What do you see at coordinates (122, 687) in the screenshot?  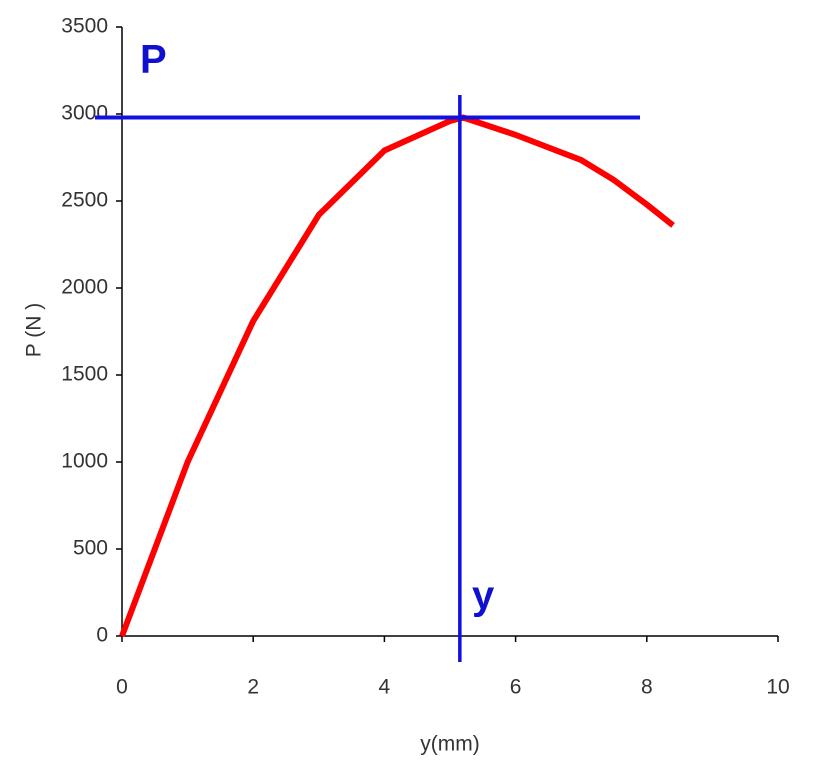 I see `x-tick-label: 0` at bounding box center [122, 687].